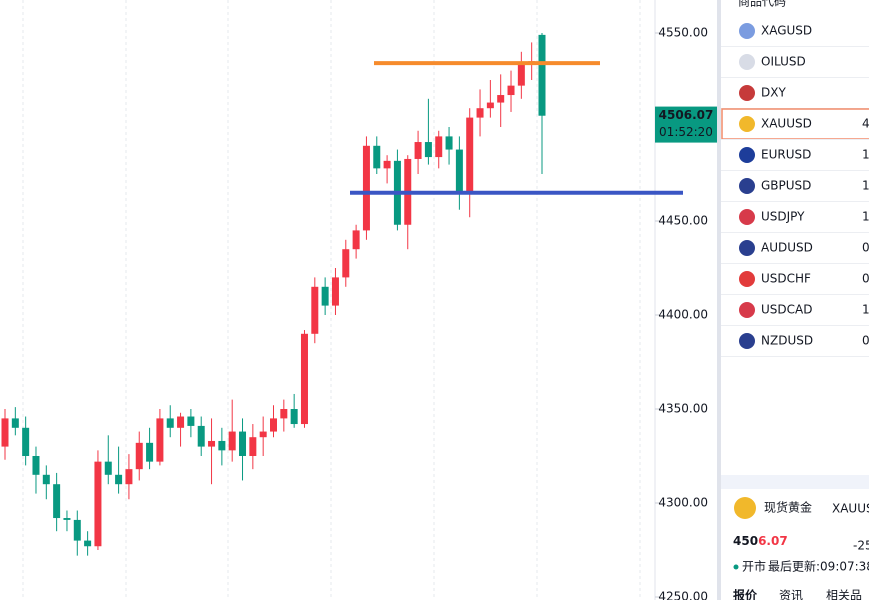 The image size is (869, 600). I want to click on y-tick-label: 4250.00, so click(683, 595).